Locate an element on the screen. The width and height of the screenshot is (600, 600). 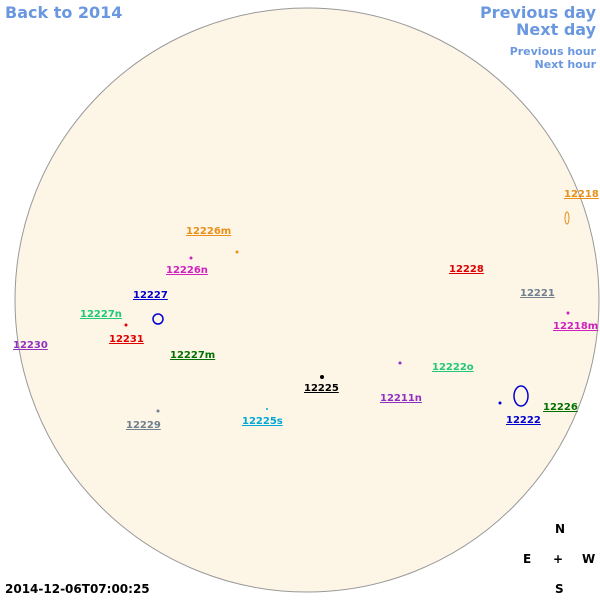
timestamp: 2014-12-06T07:00:25 is located at coordinates (77, 589).